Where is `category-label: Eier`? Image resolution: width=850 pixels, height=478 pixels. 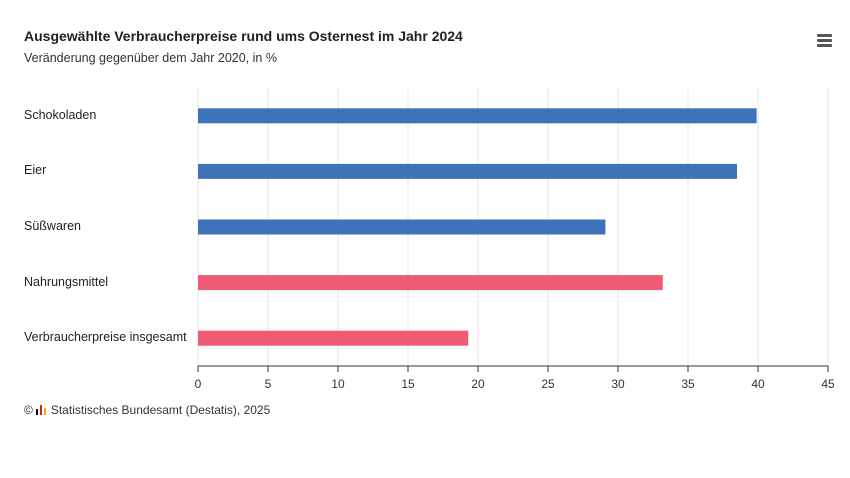 category-label: Eier is located at coordinates (35, 170).